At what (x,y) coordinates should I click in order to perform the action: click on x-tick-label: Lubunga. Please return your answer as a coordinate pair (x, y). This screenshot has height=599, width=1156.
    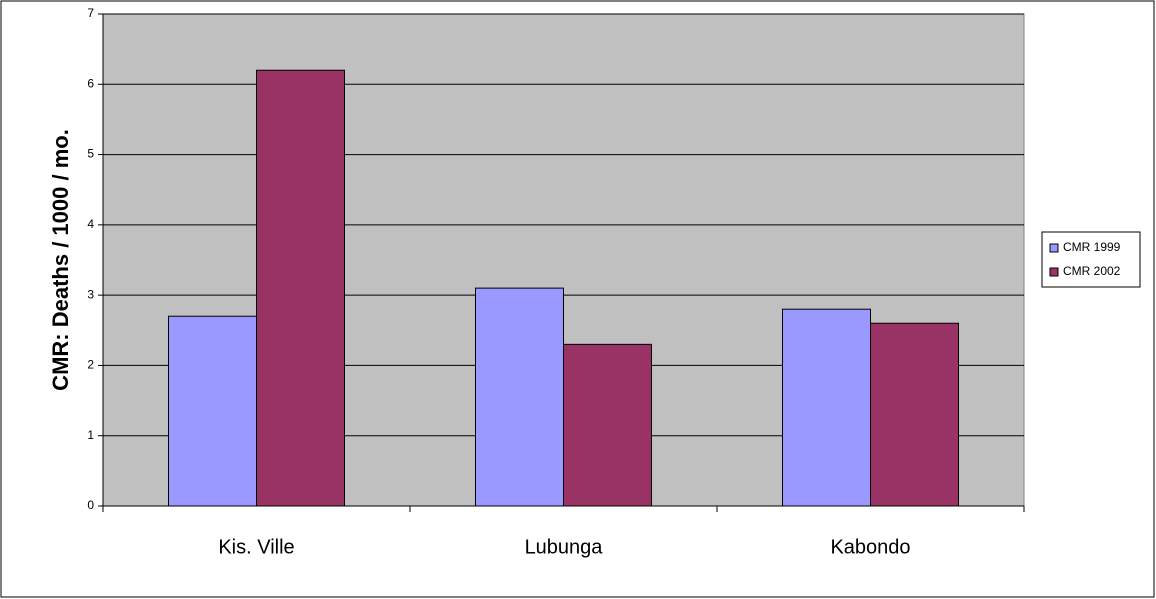
    Looking at the image, I should click on (564, 547).